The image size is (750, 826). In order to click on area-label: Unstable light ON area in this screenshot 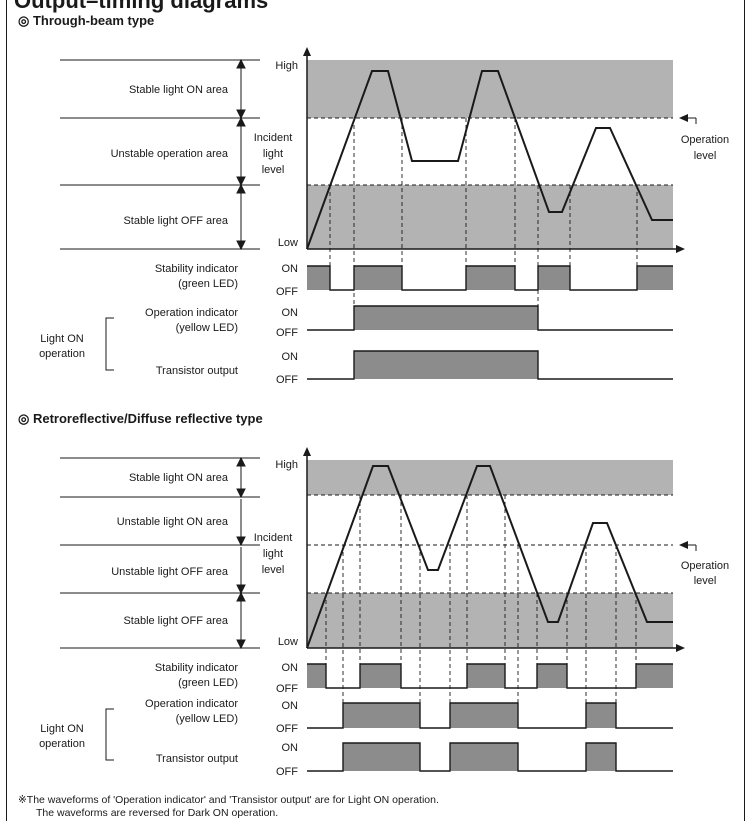, I will do `click(173, 522)`.